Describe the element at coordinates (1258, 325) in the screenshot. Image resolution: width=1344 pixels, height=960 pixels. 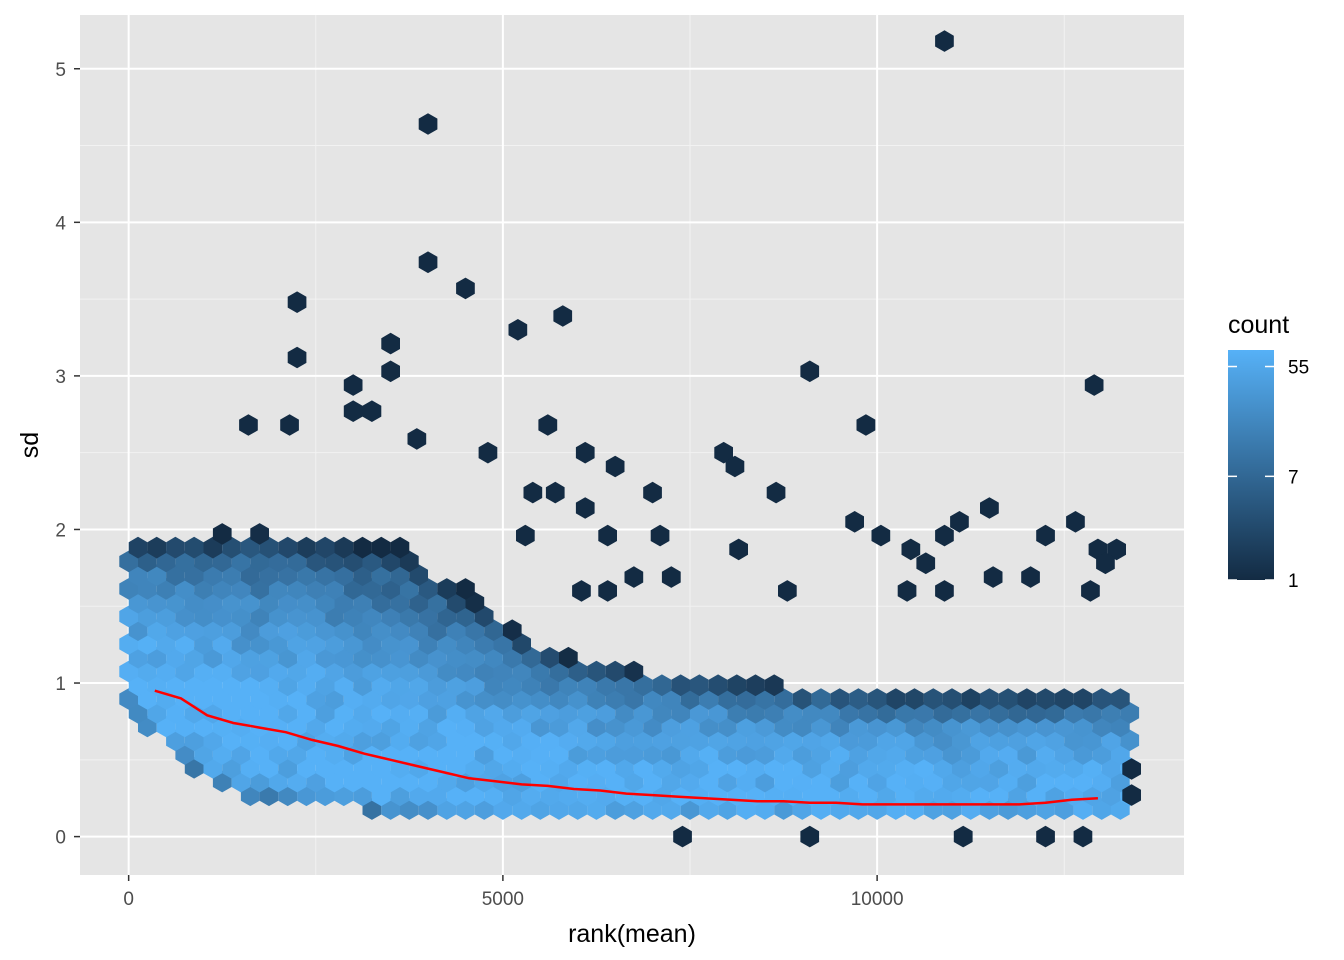
I see `legend-title: count` at that location.